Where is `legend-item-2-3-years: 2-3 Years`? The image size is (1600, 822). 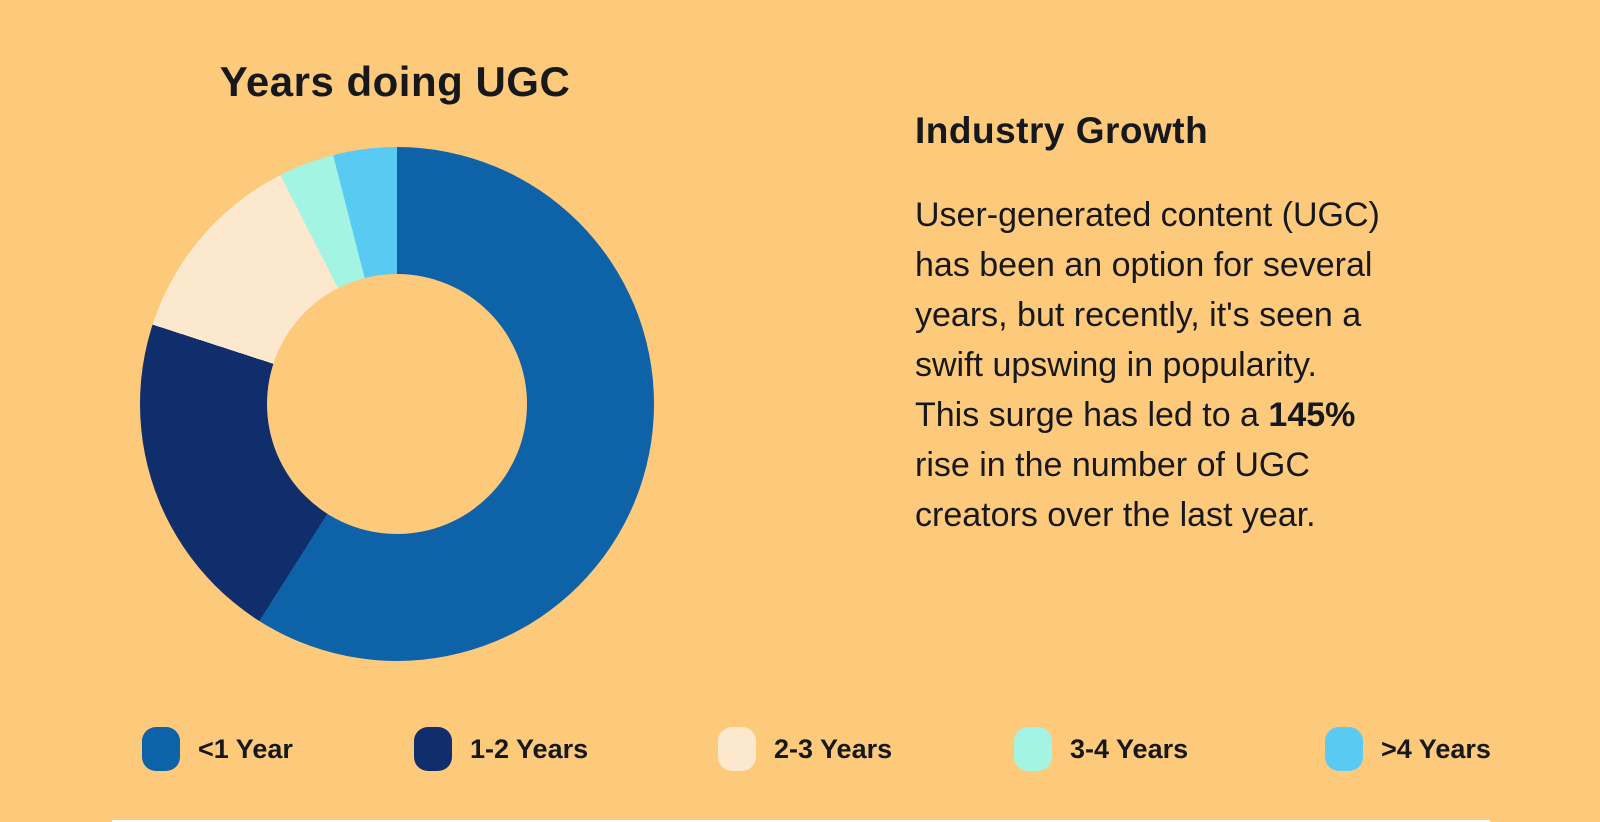 legend-item-2-3-years: 2-3 Years is located at coordinates (805, 749).